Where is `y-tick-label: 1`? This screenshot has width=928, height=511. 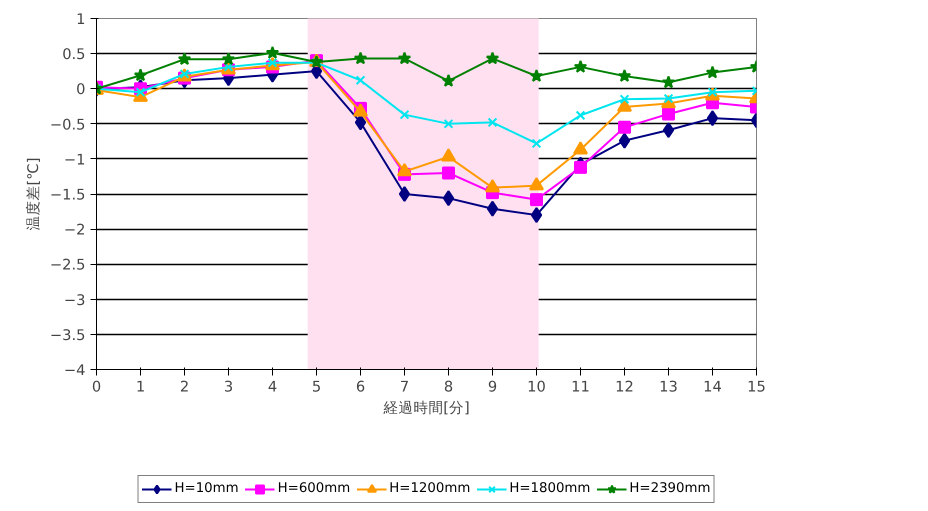 y-tick-label: 1 is located at coordinates (81, 19).